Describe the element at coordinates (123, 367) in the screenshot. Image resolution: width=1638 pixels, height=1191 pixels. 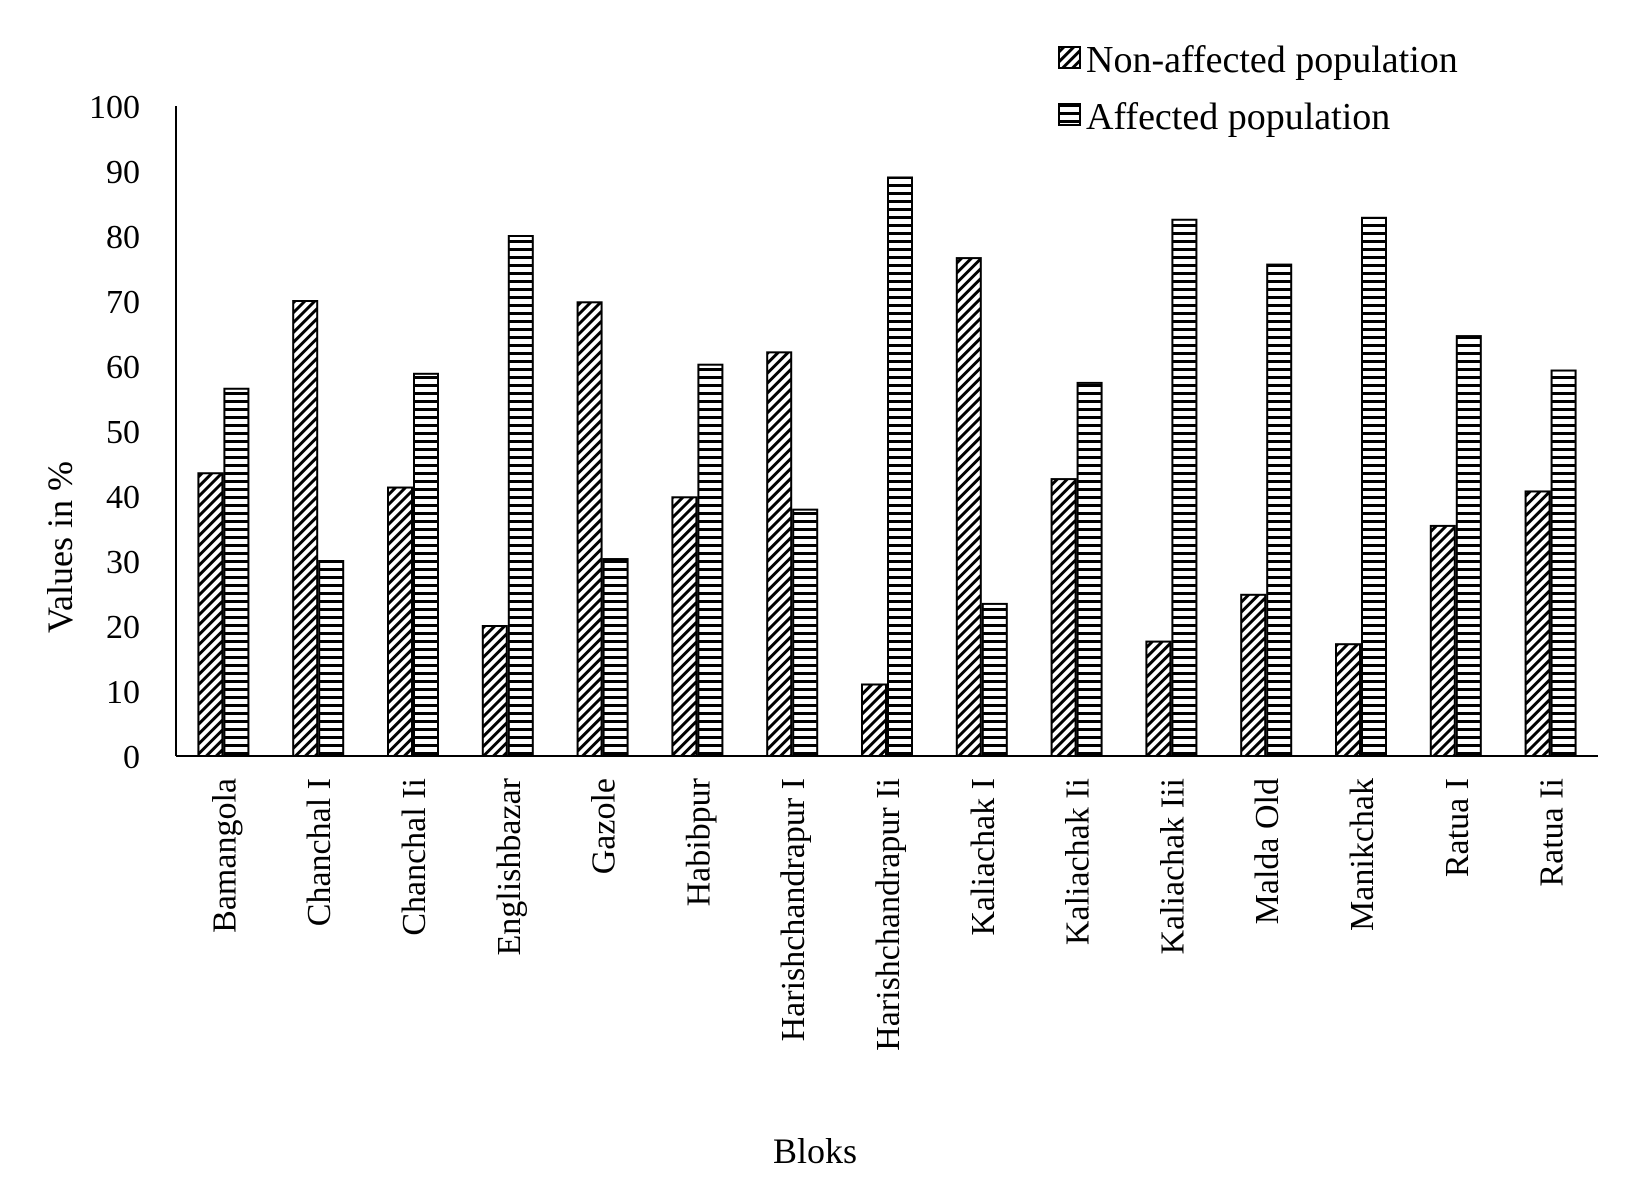
I see `y-tick-label: 60` at that location.